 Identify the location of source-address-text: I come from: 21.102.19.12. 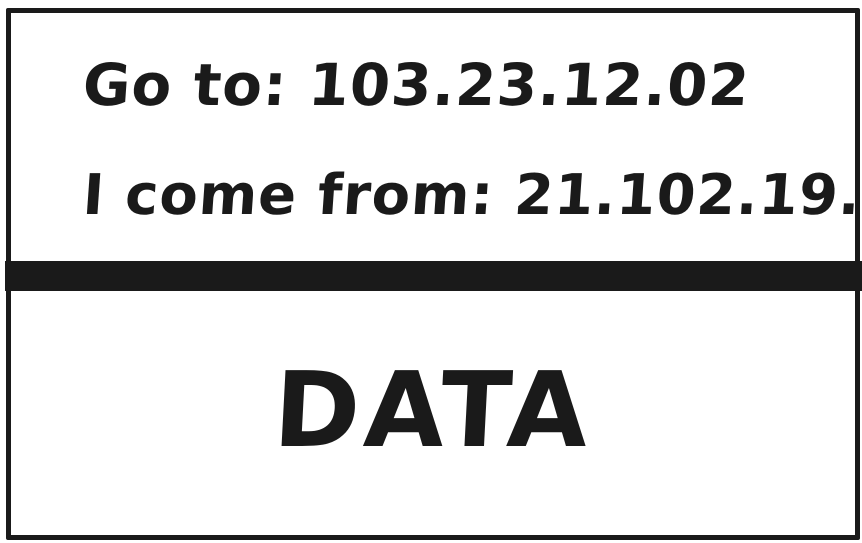
(471, 195).